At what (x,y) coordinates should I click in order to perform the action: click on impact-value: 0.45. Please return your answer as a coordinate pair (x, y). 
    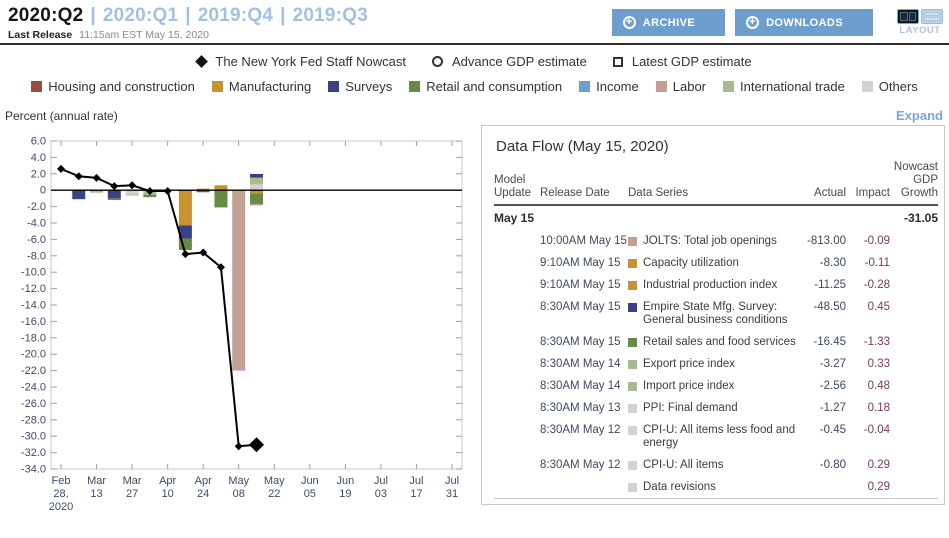
    Looking at the image, I should click on (878, 306).